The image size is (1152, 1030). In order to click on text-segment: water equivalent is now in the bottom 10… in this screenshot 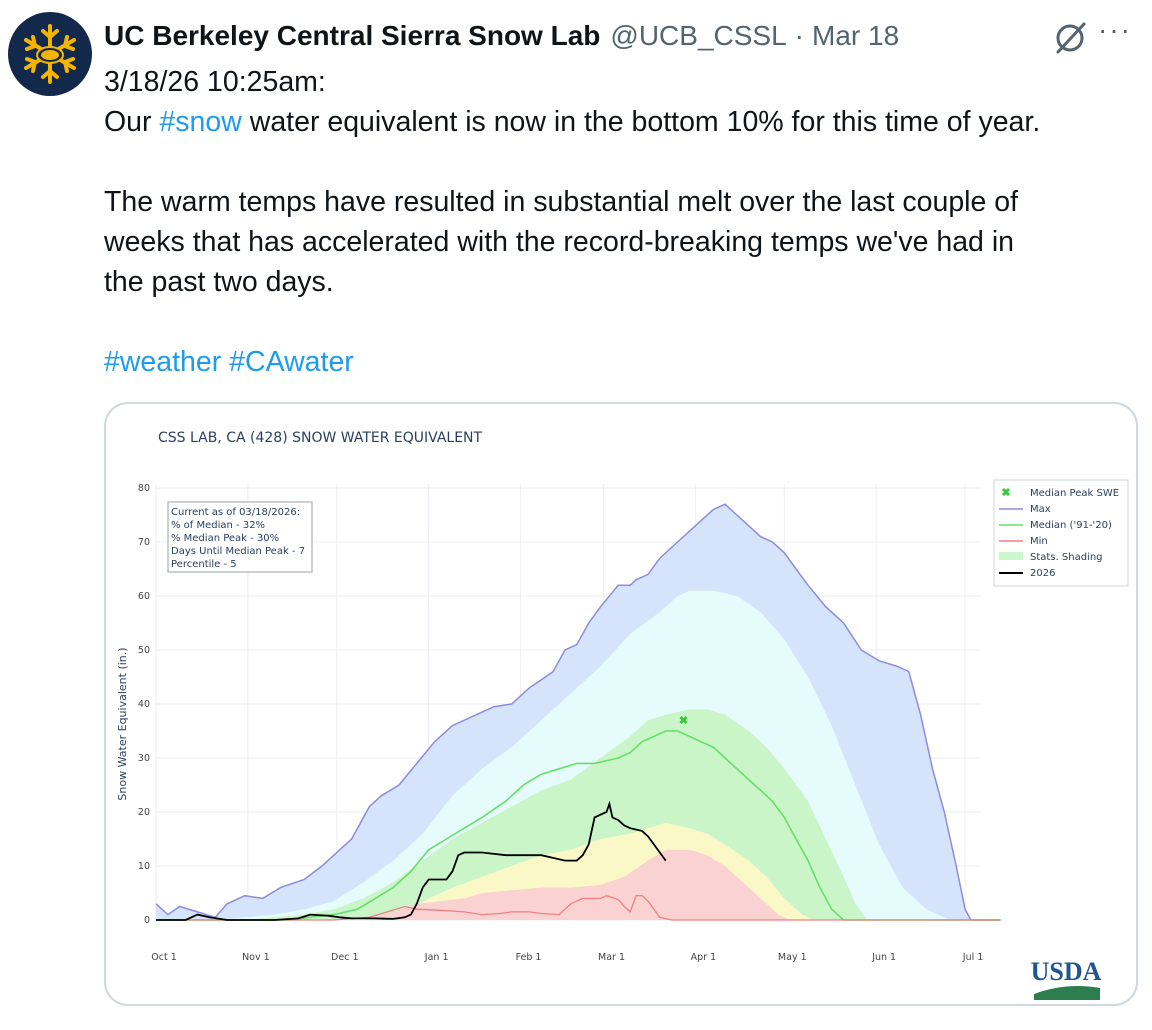, I will do `click(641, 122)`.